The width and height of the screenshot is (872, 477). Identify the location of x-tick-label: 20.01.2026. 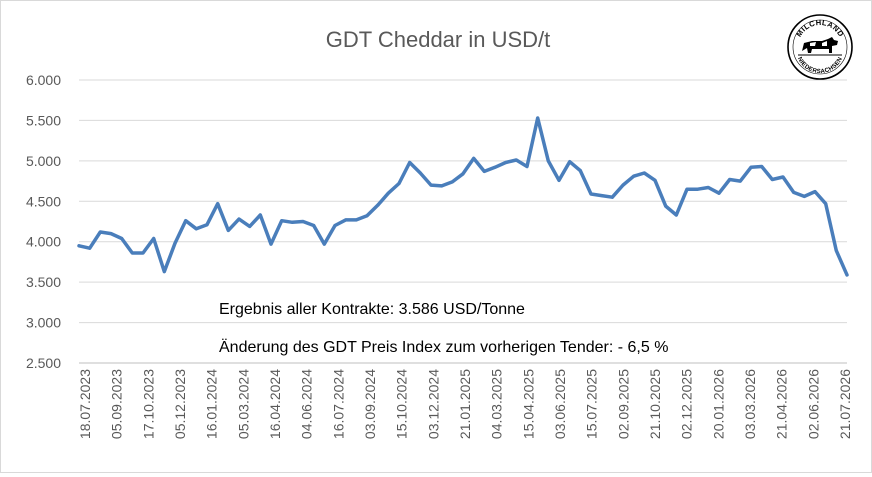
(718, 404).